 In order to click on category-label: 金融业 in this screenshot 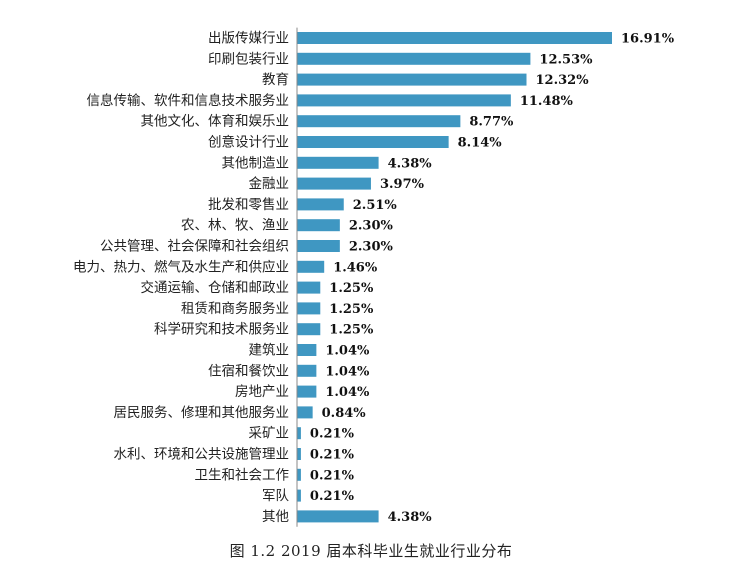, I will do `click(269, 184)`.